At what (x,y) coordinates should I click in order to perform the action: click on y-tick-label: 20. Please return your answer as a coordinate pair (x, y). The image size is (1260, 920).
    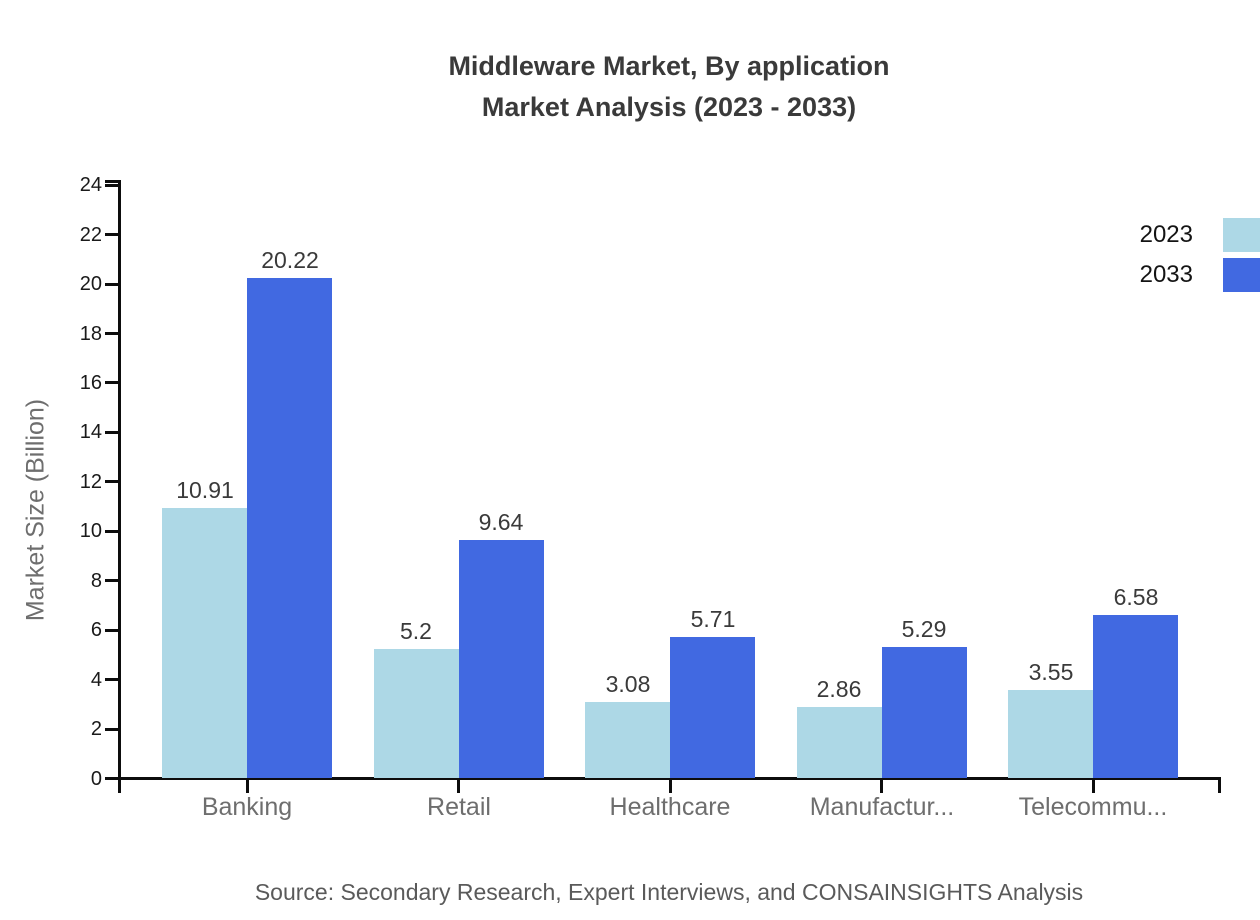
    Looking at the image, I should click on (90, 284).